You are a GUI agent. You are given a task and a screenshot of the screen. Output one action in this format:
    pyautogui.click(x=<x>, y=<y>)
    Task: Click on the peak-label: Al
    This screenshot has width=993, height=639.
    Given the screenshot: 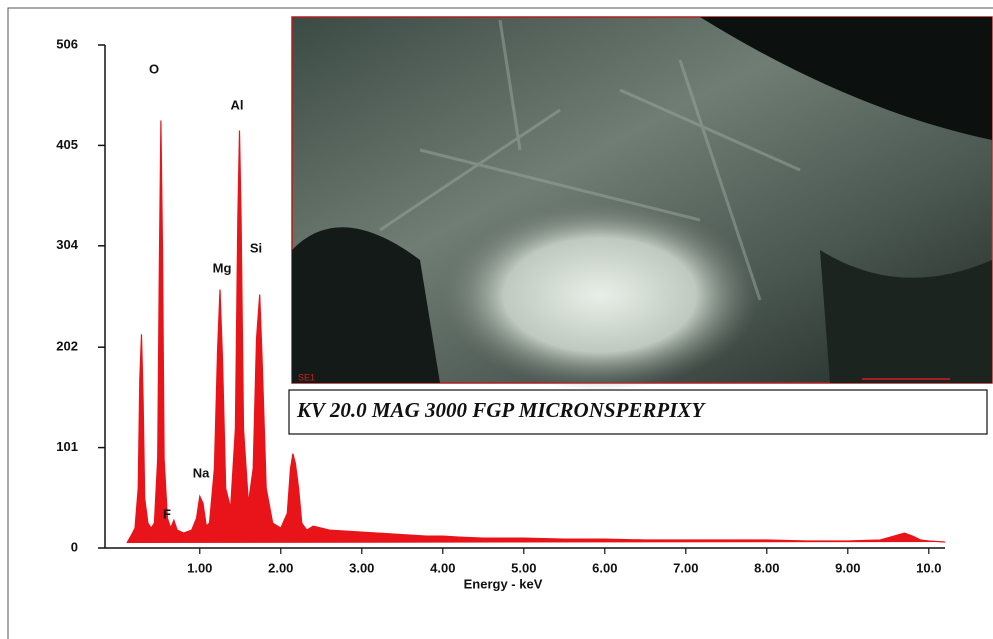 What is the action you would take?
    pyautogui.click(x=237, y=104)
    